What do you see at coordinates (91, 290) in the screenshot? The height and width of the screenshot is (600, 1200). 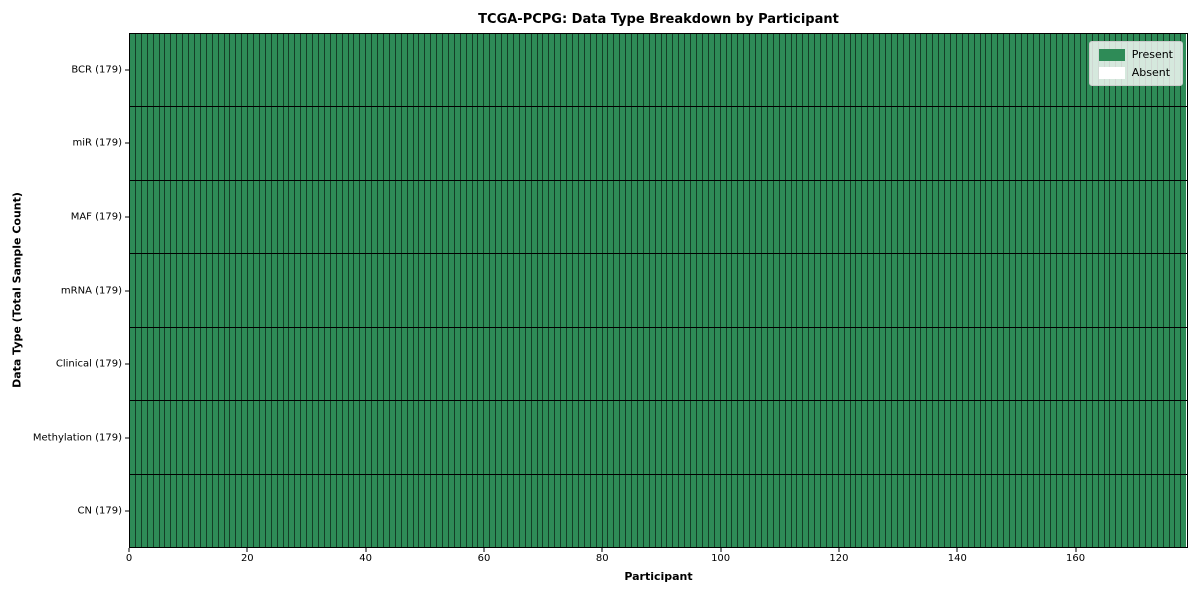 I see `y-tick-label: mRNA (179)` at bounding box center [91, 290].